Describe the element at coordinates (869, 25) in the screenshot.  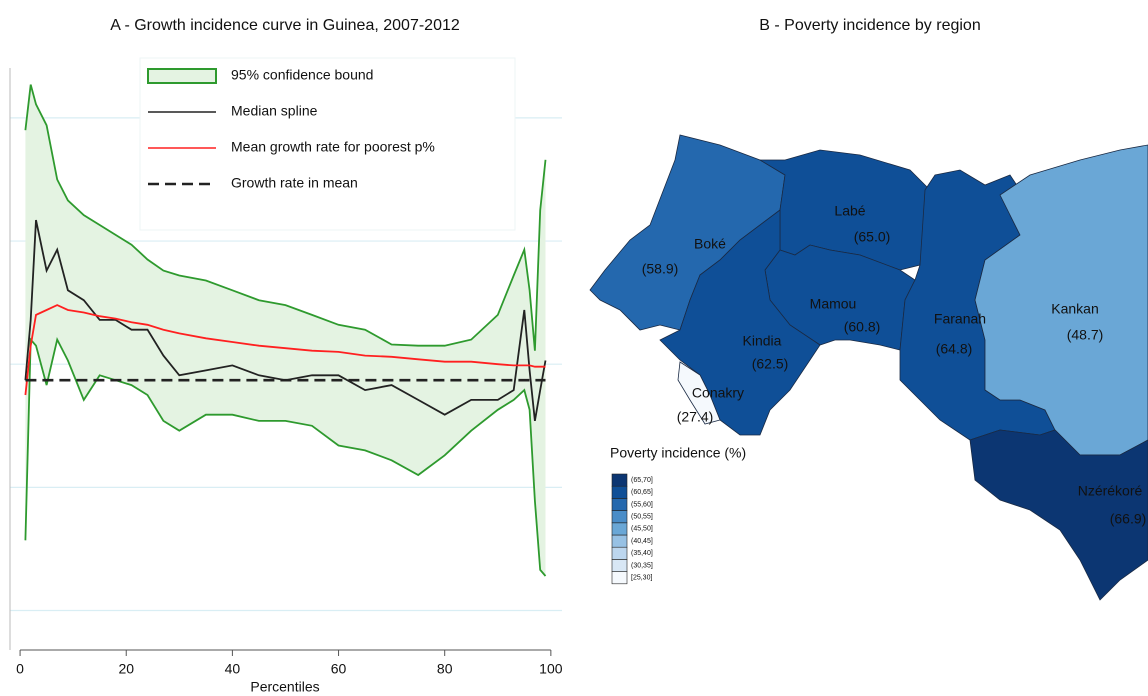
I see `map-title: B - Poverty incidence by region` at that location.